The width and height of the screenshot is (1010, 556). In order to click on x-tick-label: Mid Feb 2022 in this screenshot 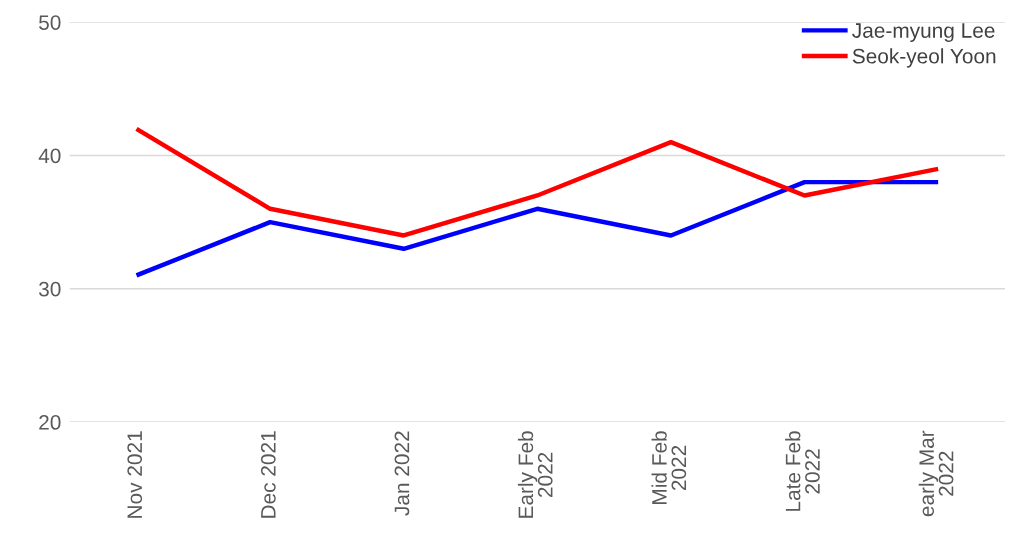, I will do `click(669, 467)`.